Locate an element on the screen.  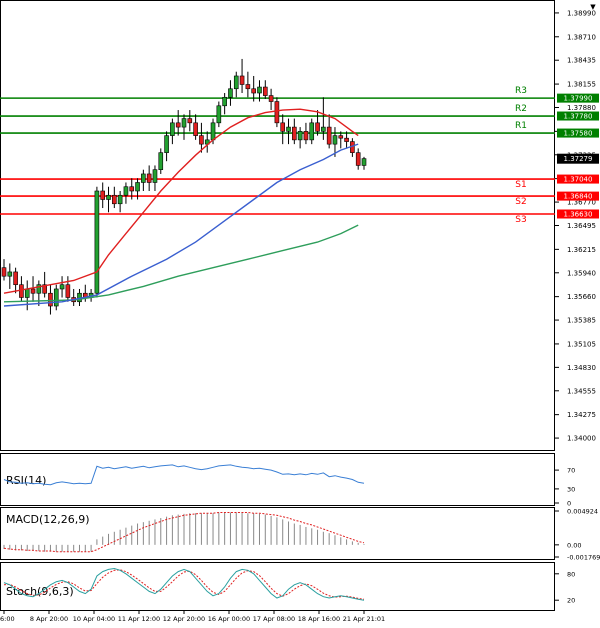
level-price-label-R3: 1.37990 is located at coordinates (578, 99).